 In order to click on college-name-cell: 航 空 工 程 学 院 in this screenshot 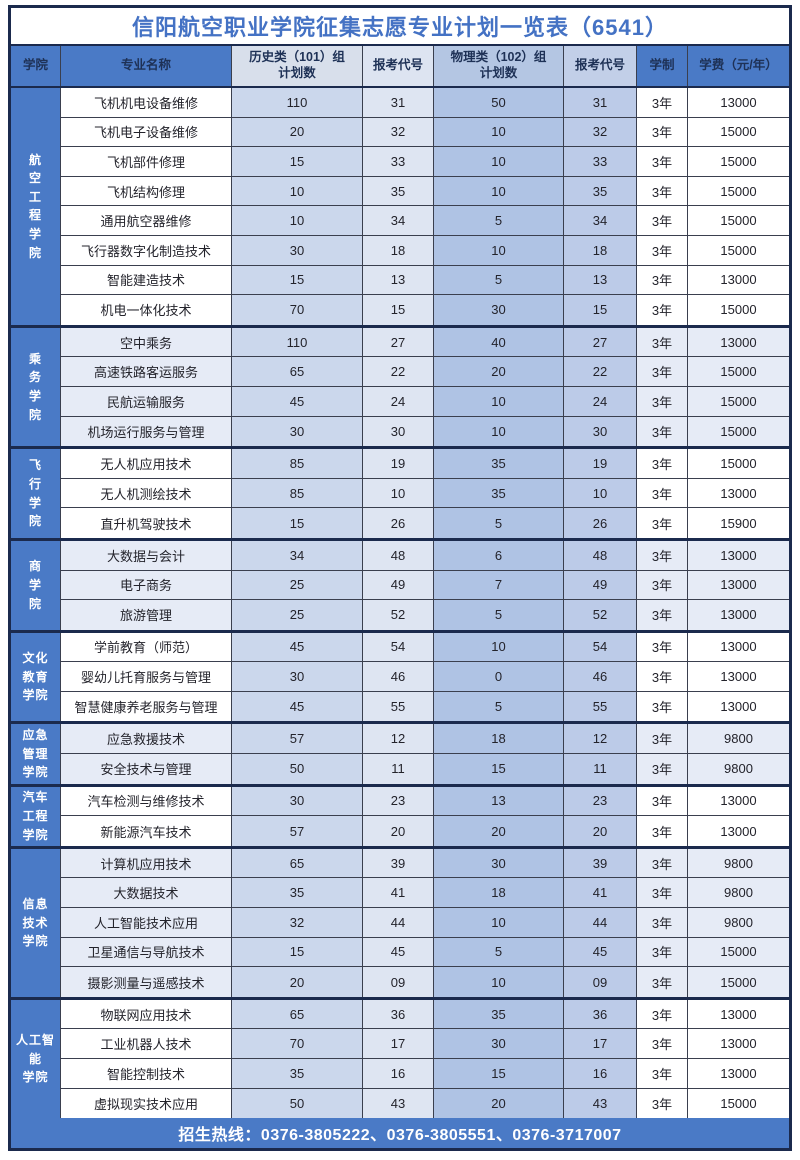, I will do `click(36, 206)`.